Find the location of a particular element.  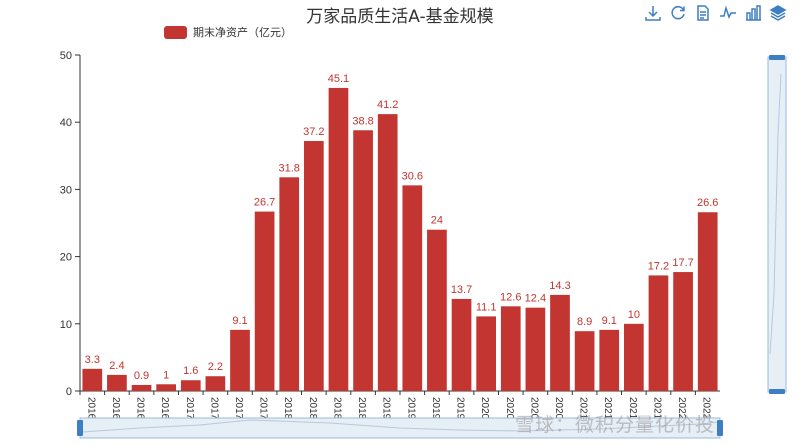

vertical-datazoom-slider is located at coordinates (777, 224).